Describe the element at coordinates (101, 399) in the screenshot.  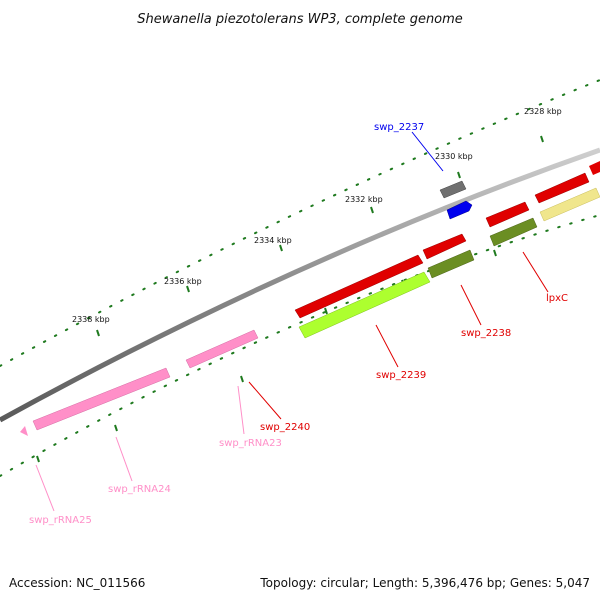
I see `gene-arrow-rRNA24a` at that location.